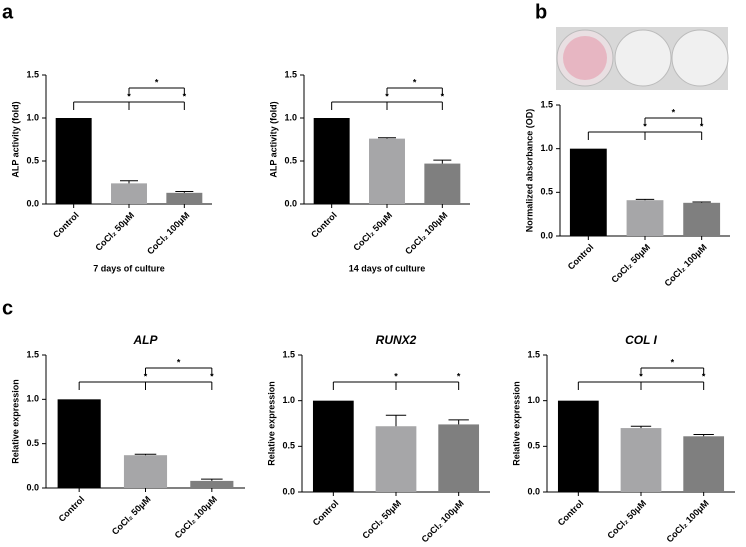  What do you see at coordinates (129, 268) in the screenshot?
I see `x-axis-label: 7 days of culture` at bounding box center [129, 268].